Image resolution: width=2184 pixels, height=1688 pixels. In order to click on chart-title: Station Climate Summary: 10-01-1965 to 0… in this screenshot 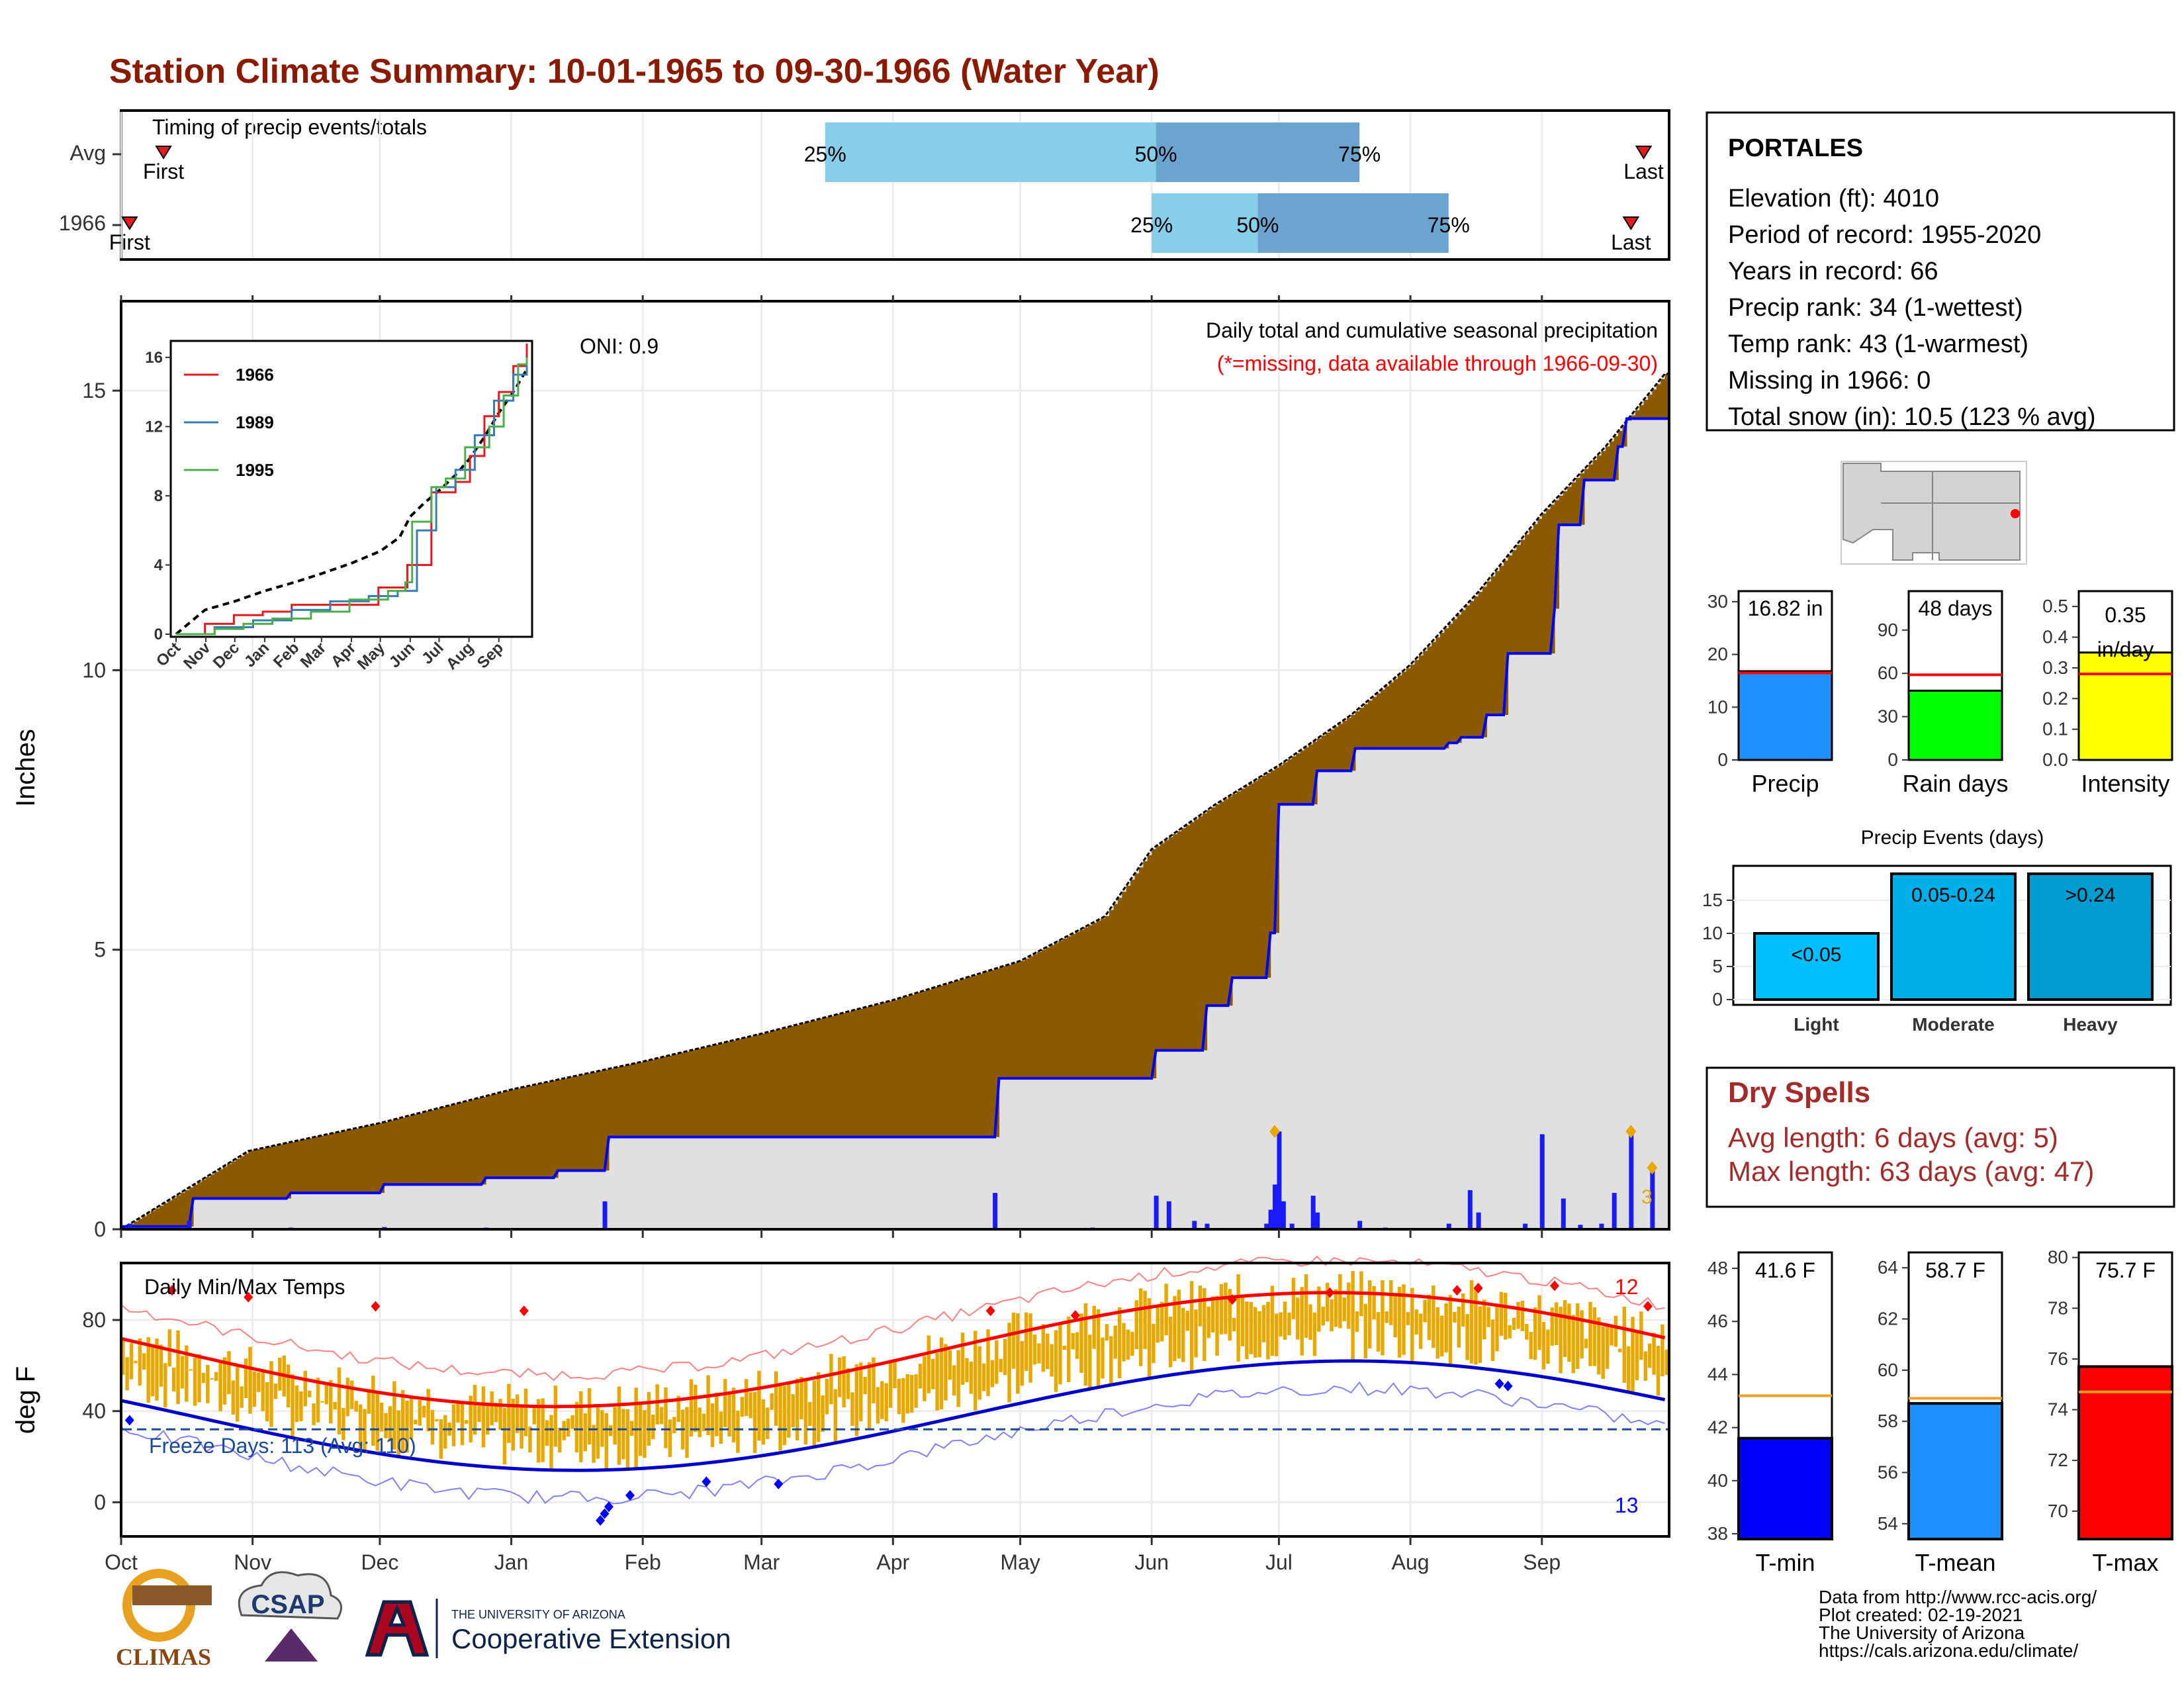, I will do `click(634, 71)`.